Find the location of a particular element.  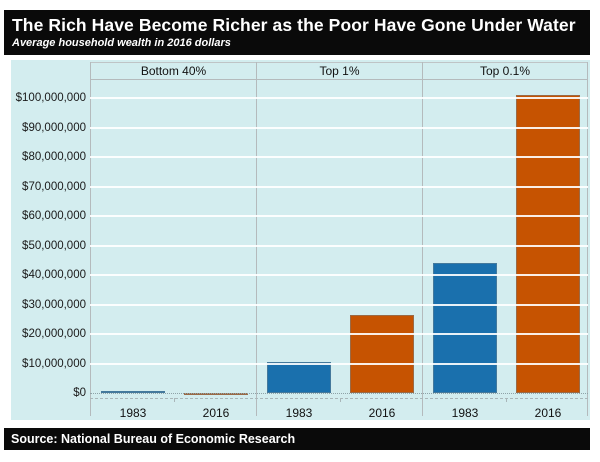

y-tick-label: $40,000,000 is located at coordinates (54, 275).